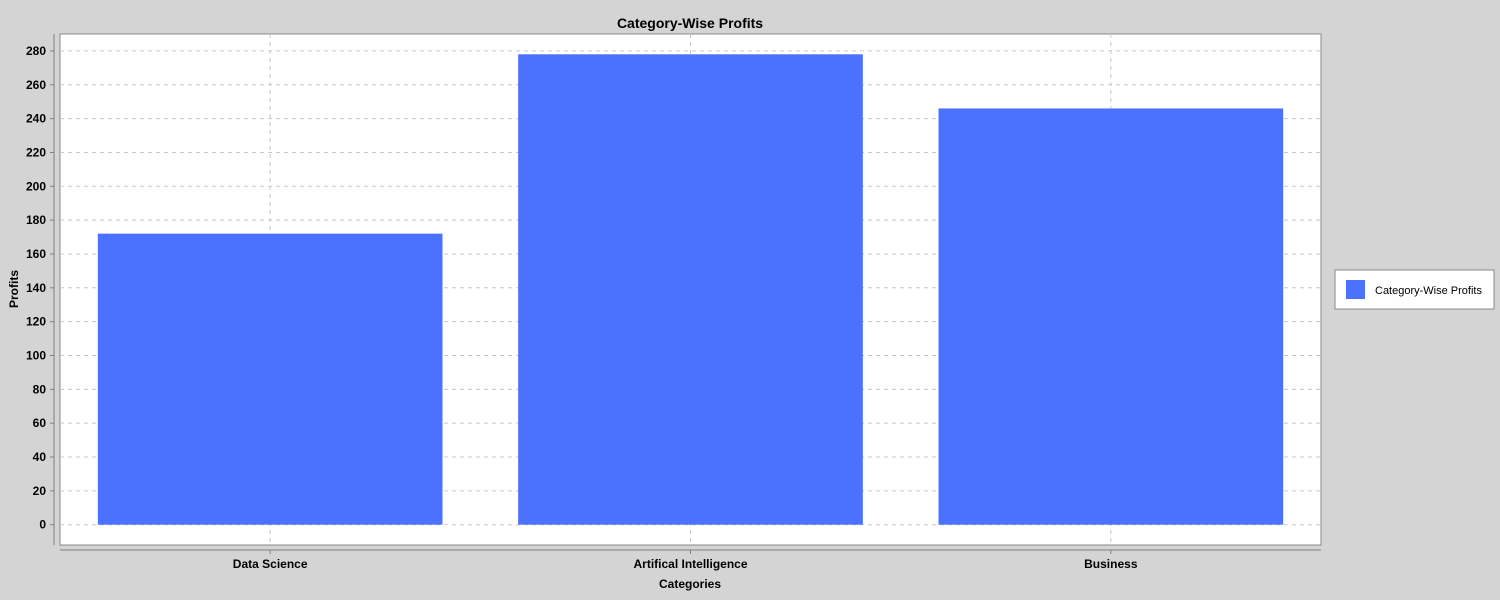  Describe the element at coordinates (690, 564) in the screenshot. I see `x-tick-label: Artifical Intelligence` at that location.